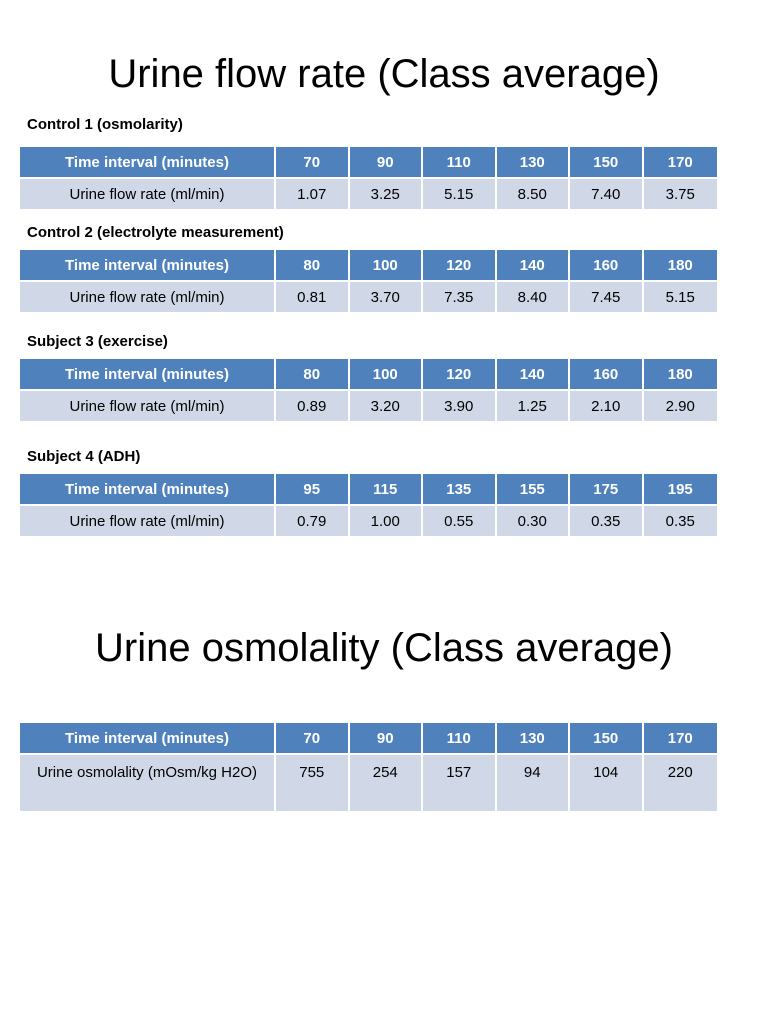 The image size is (768, 1024). Describe the element at coordinates (460, 783) in the screenshot. I see `value-cell: 157` at that location.